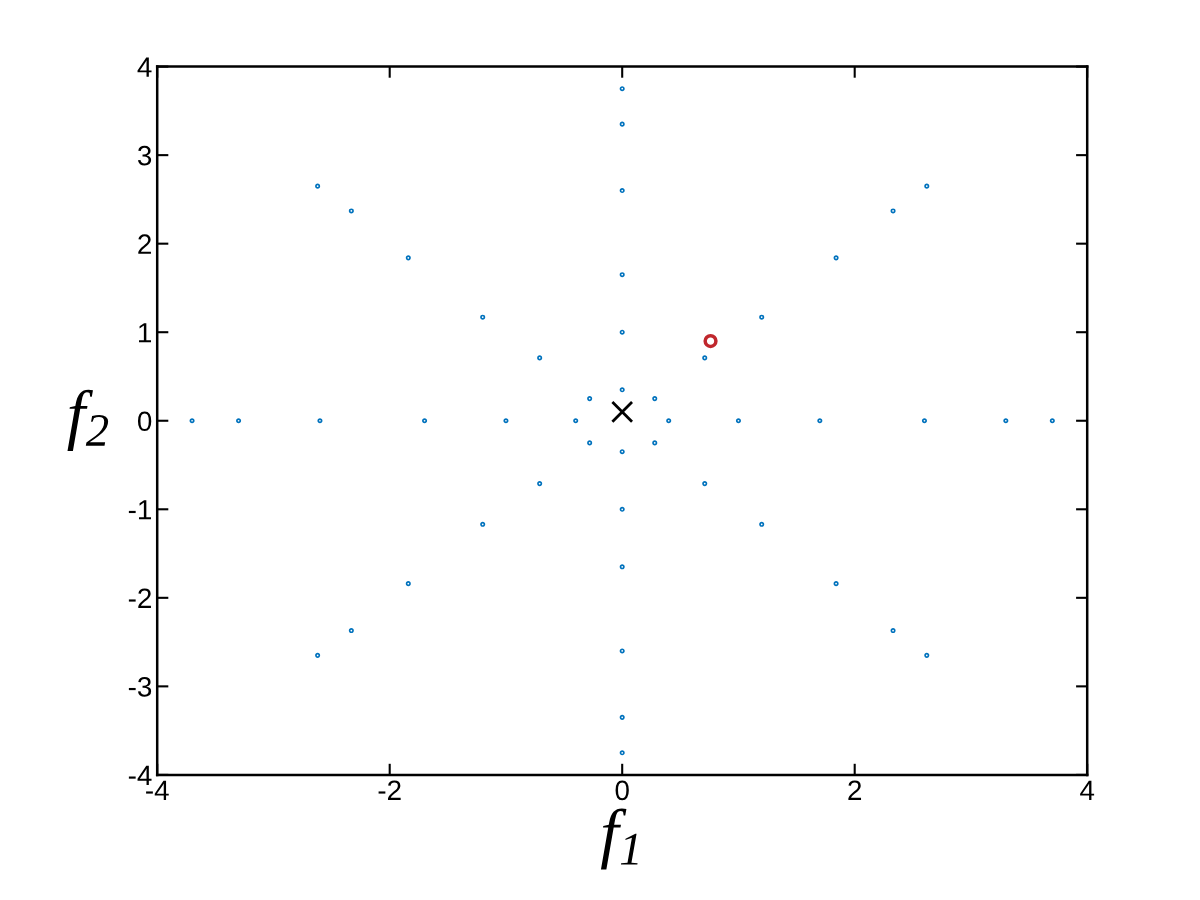 Image resolution: width=1200 pixels, height=900 pixels. What do you see at coordinates (622, 790) in the screenshot?
I see `x-tick-label: 0` at bounding box center [622, 790].